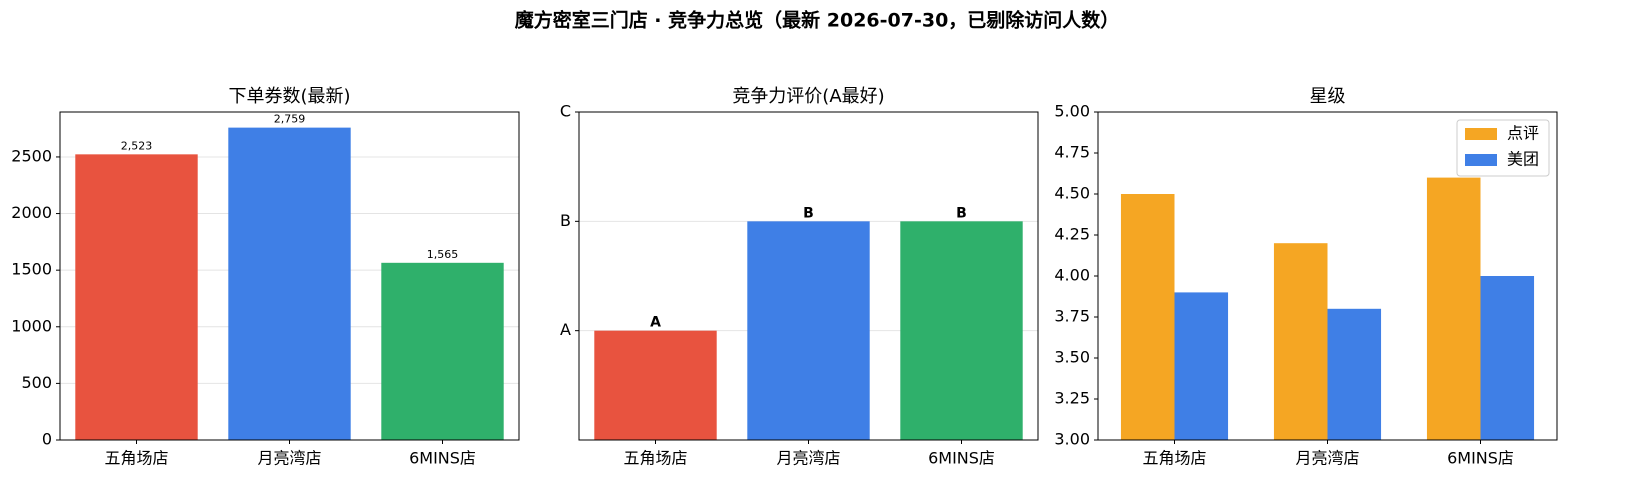  What do you see at coordinates (655, 323) in the screenshot?
I see `value-label: A` at bounding box center [655, 323].